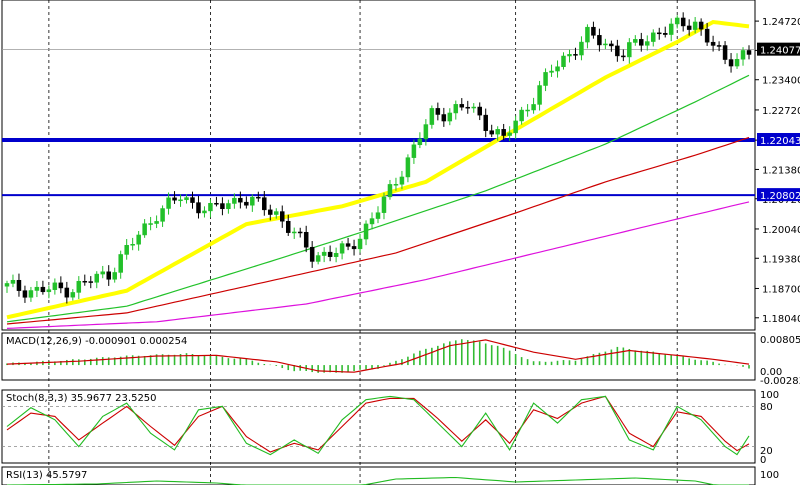  What do you see at coordinates (766, 407) in the screenshot?
I see `stoch-tick-label: 80` at bounding box center [766, 407].